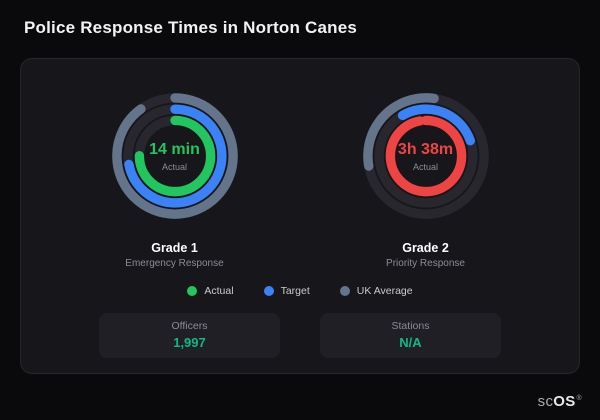 The image size is (600, 420). What do you see at coordinates (295, 291) in the screenshot?
I see `legend-label-target: Target` at bounding box center [295, 291].